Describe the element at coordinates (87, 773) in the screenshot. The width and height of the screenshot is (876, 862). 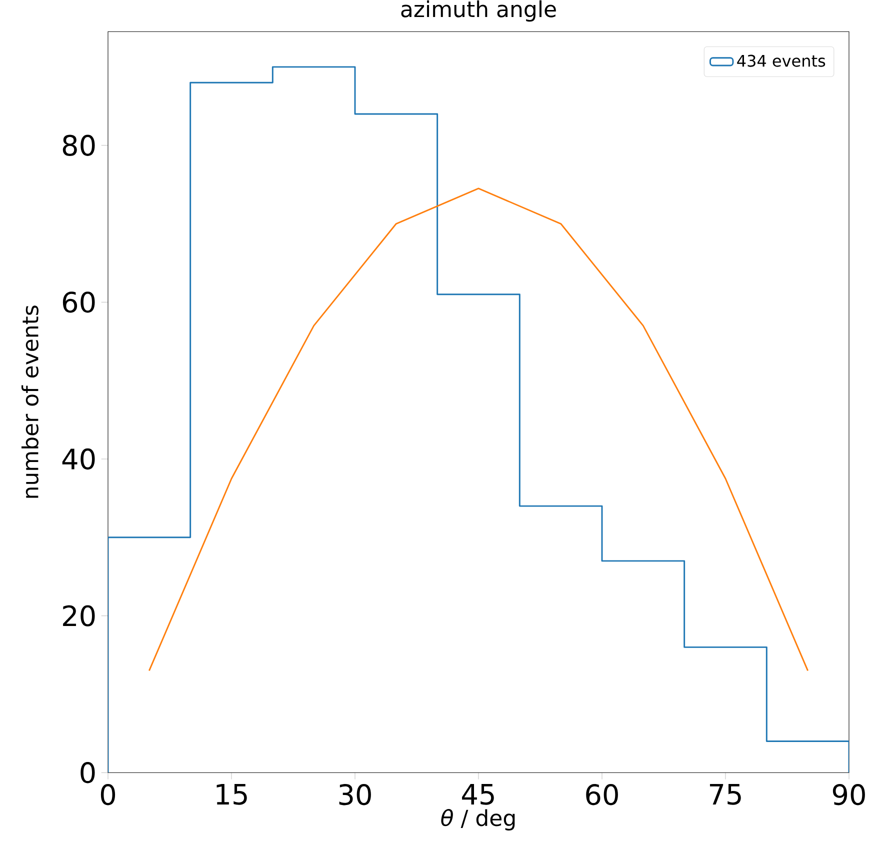
I see `y-tick-label: 0` at that location.